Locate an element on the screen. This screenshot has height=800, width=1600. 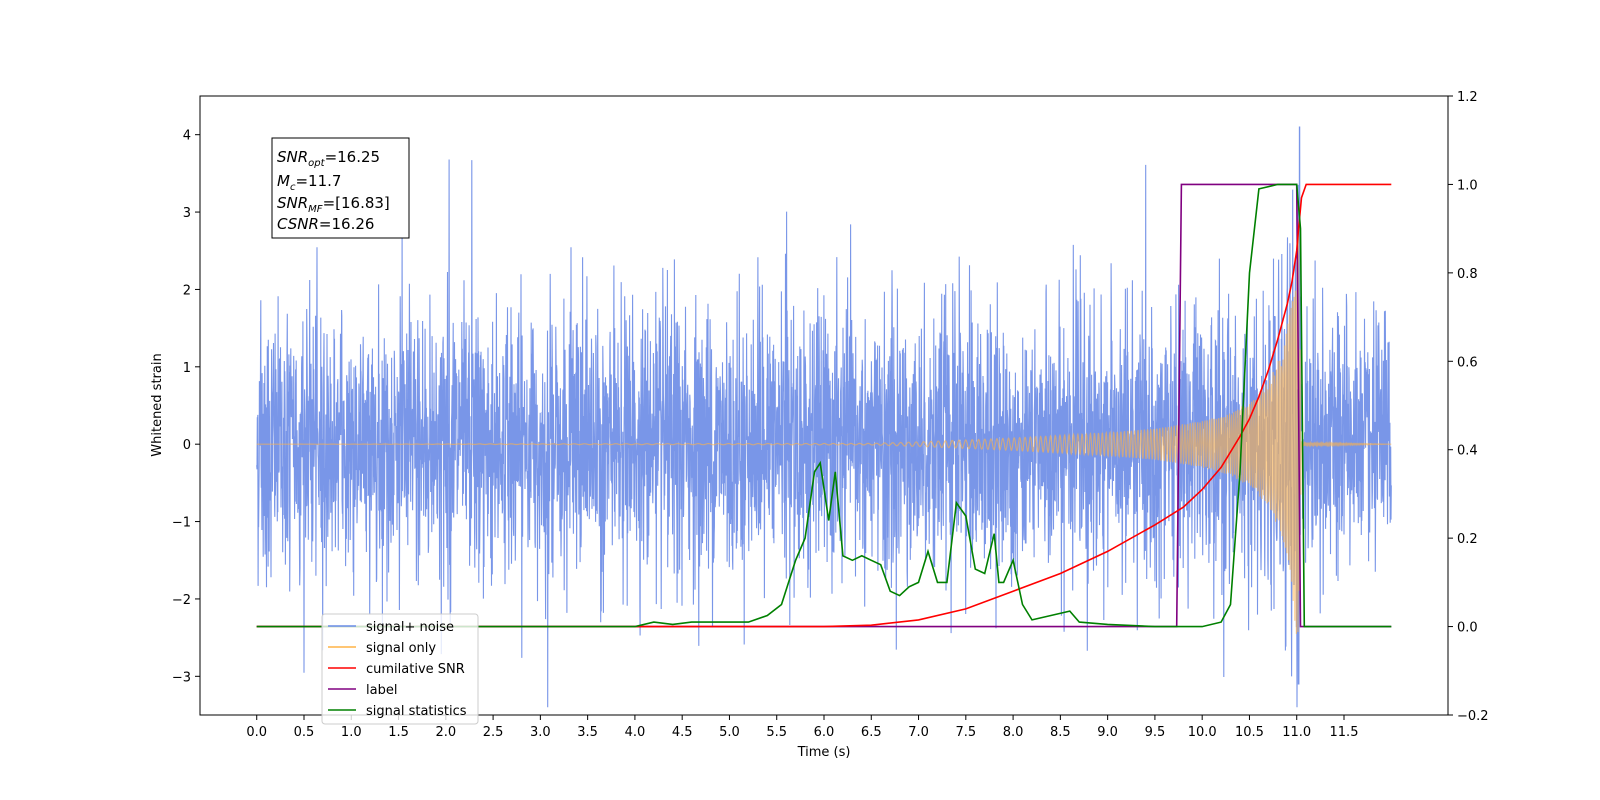
svg-text: label is located at coordinates (381, 690).